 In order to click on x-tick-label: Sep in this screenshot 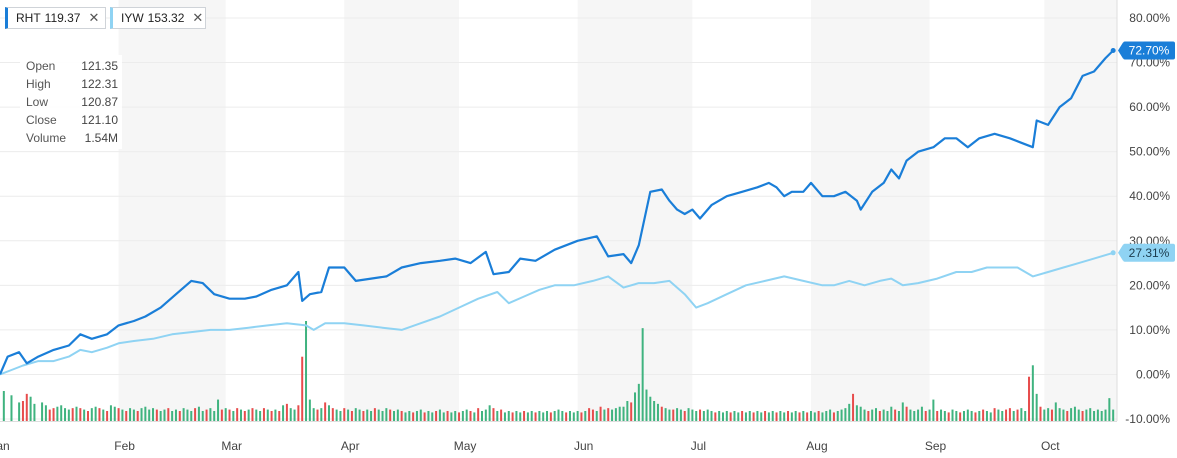, I will do `click(936, 446)`.